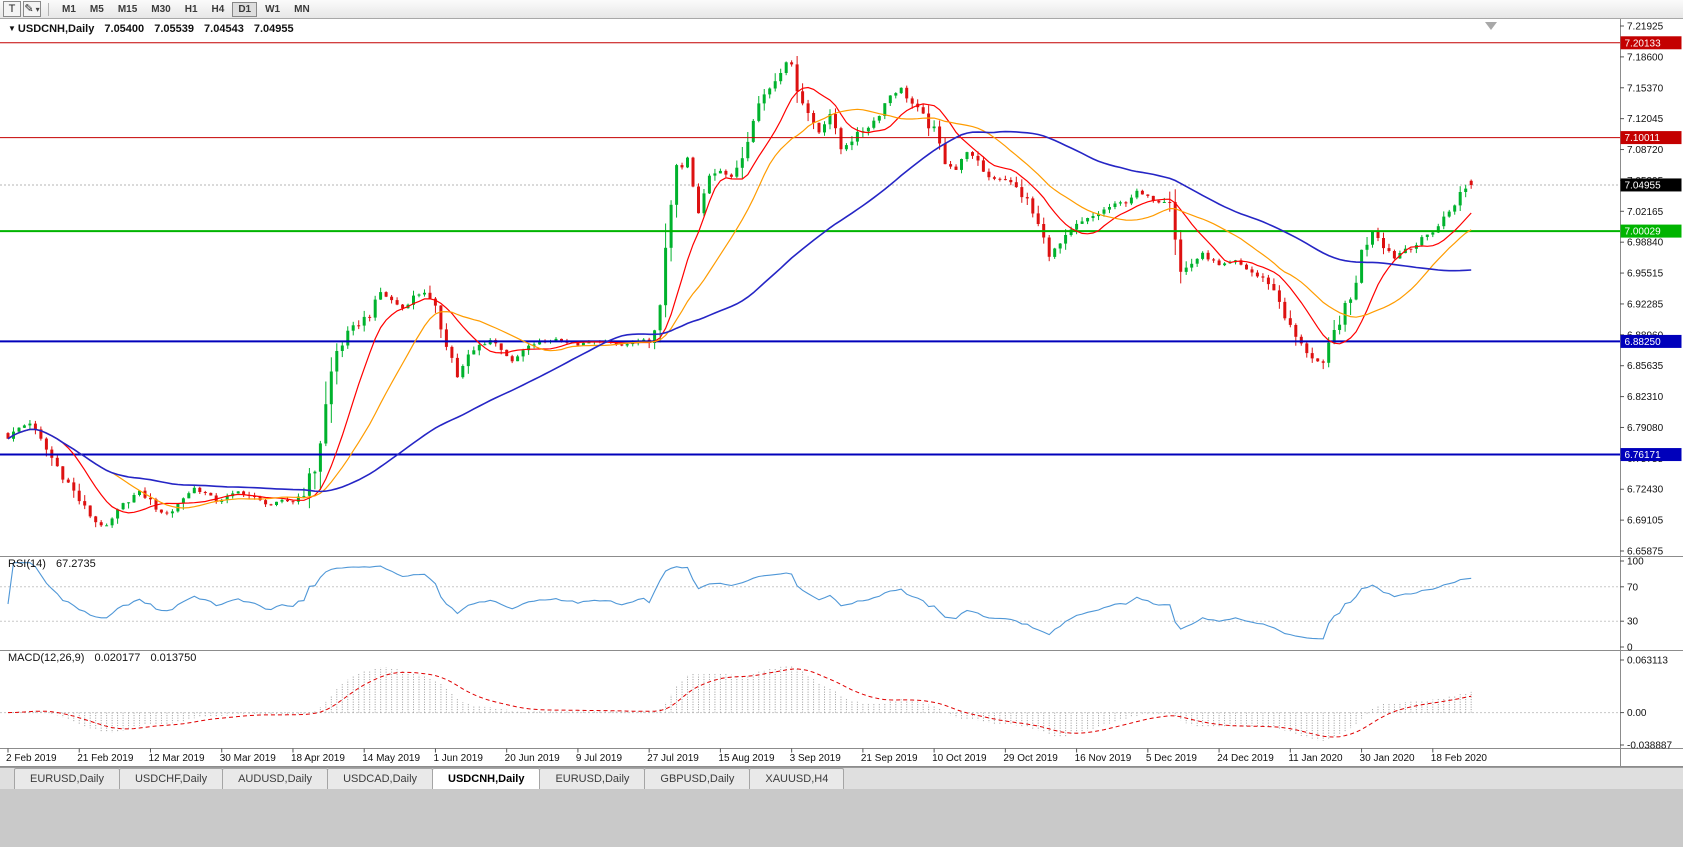  Describe the element at coordinates (1630, 648) in the screenshot. I see `svg-text: 0` at that location.